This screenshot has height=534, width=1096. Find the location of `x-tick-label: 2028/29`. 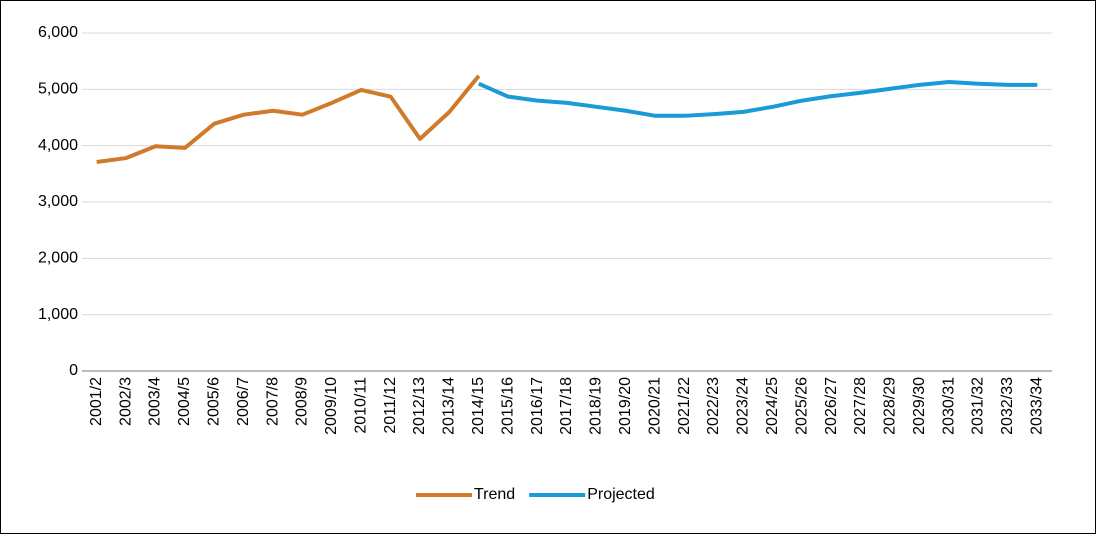

x-tick-label: 2028/29 is located at coordinates (890, 406).